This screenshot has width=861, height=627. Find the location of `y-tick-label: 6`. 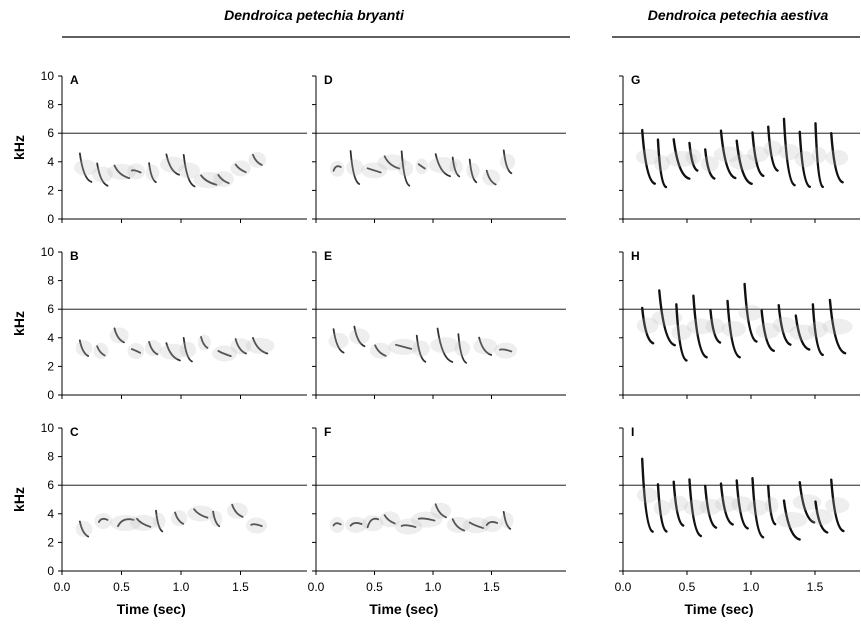

y-tick-label: 6 is located at coordinates (50, 309).